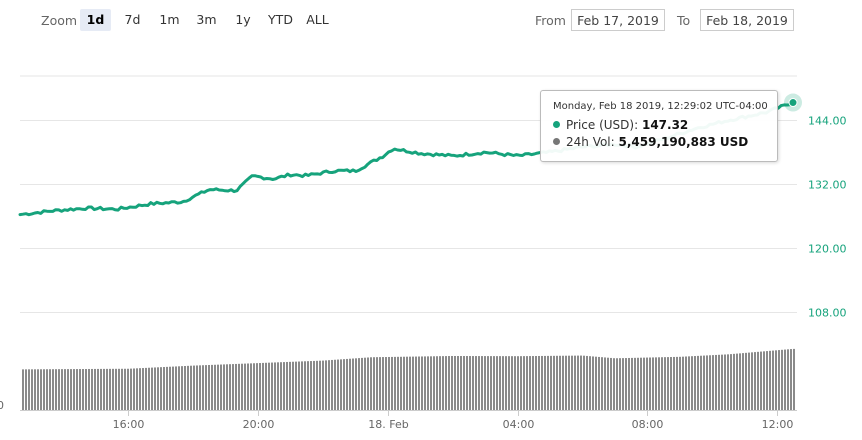  I want to click on zoom-label: Zoom, so click(59, 20).